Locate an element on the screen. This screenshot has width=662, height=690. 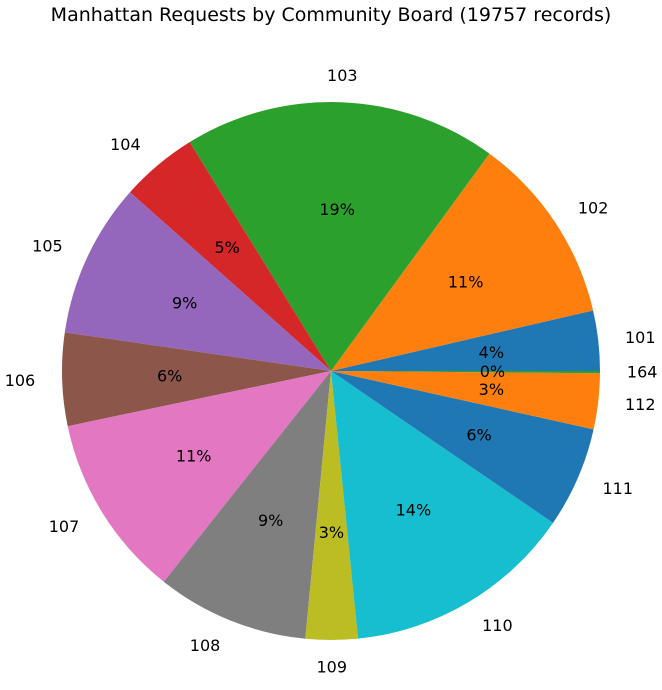
pie-slice-label-103: 103 is located at coordinates (342, 75).